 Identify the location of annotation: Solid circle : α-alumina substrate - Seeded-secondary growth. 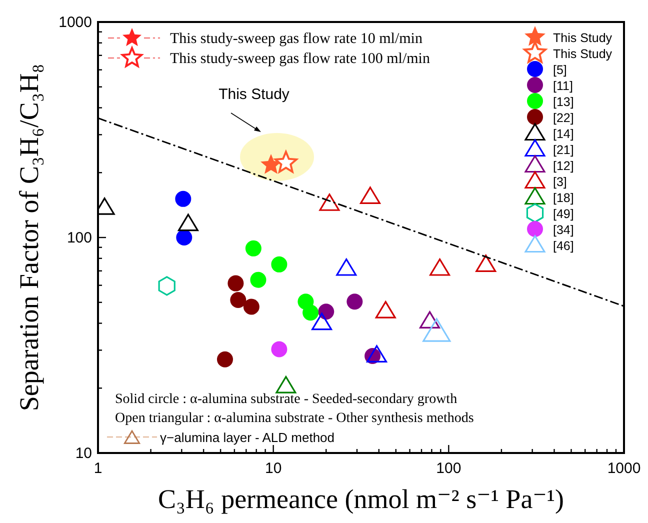
(286, 399).